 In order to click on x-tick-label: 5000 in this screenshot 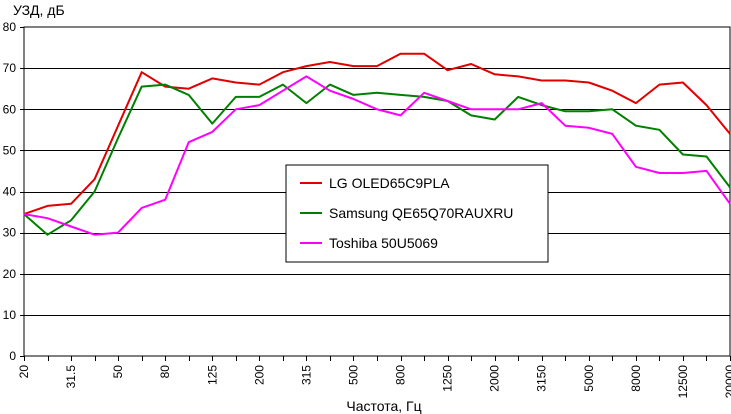, I will do `click(589, 378)`.